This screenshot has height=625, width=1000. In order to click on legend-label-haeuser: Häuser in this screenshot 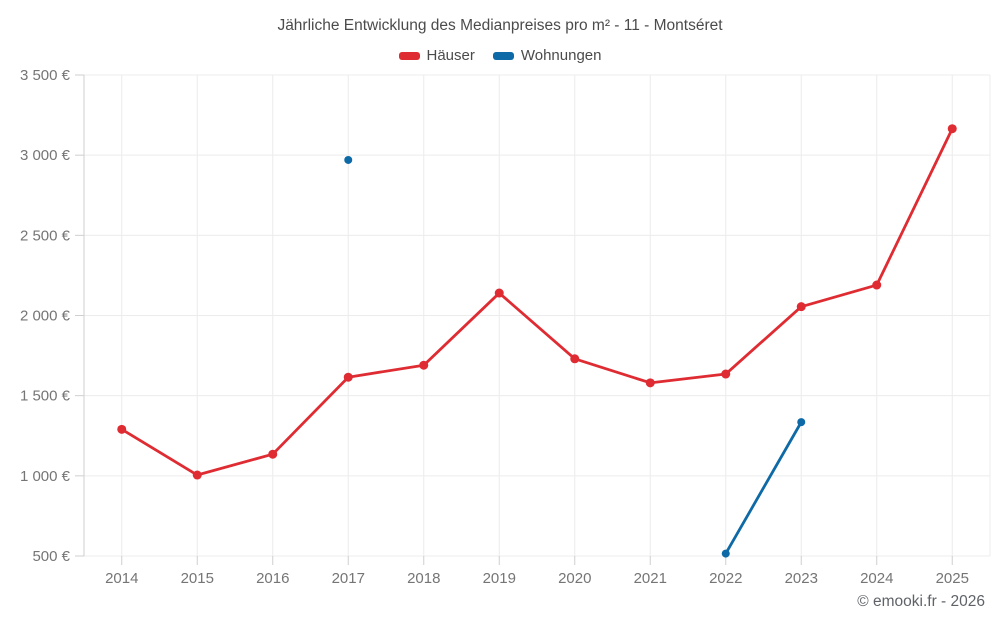, I will do `click(450, 55)`.